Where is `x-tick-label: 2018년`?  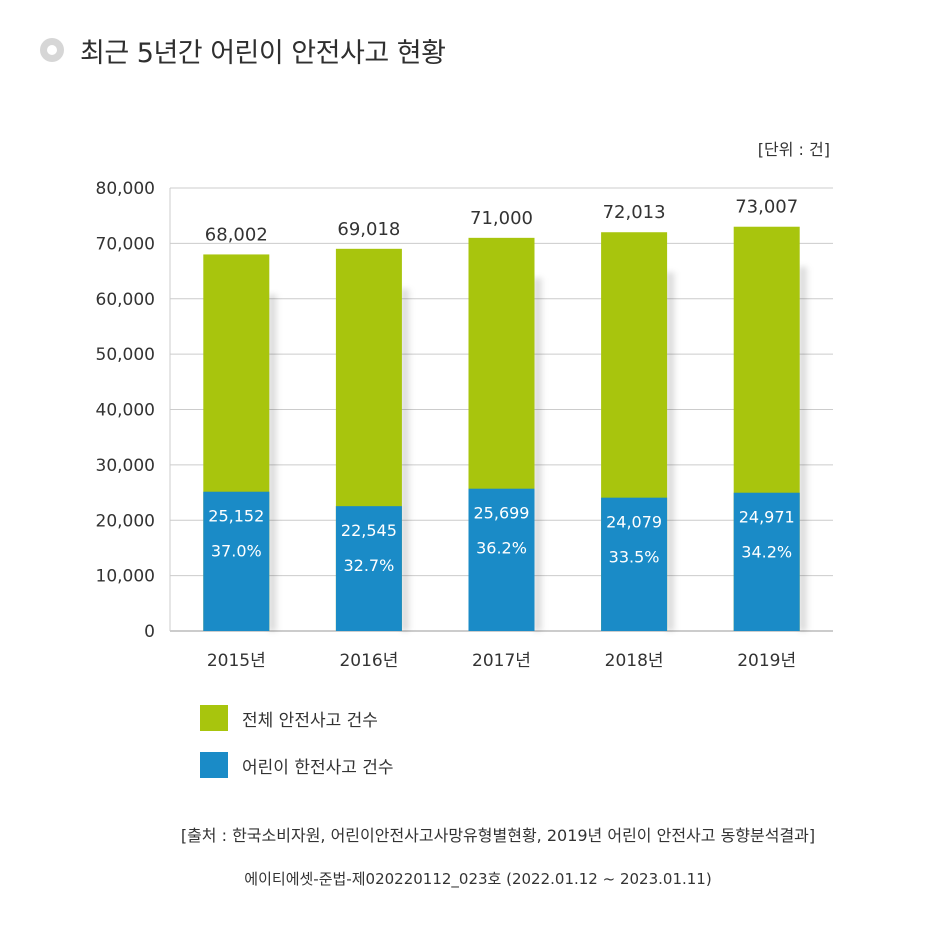 x-tick-label: 2018년 is located at coordinates (634, 661).